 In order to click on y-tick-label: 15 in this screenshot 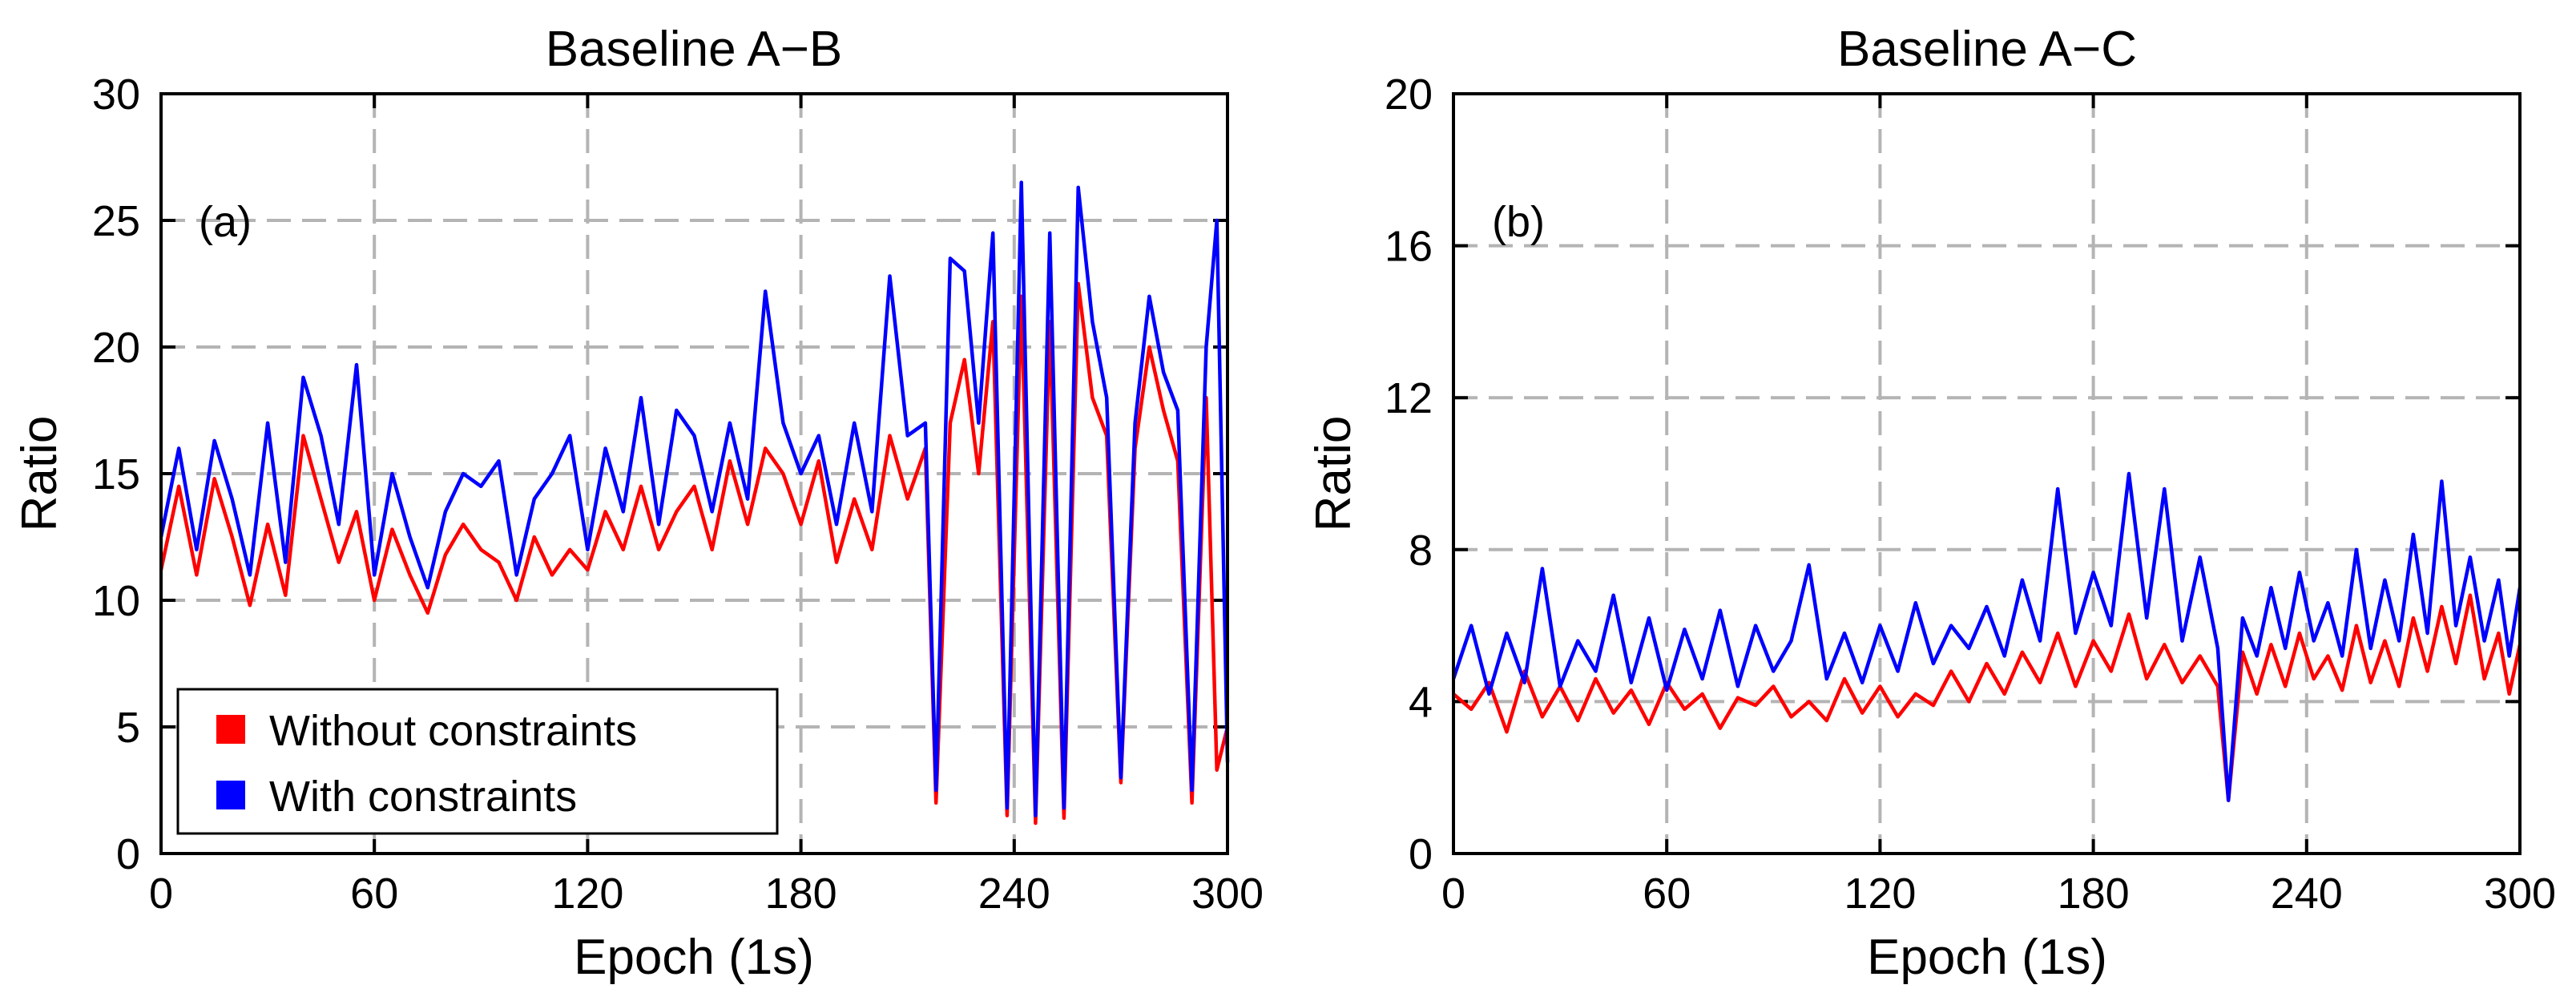, I will do `click(116, 474)`.